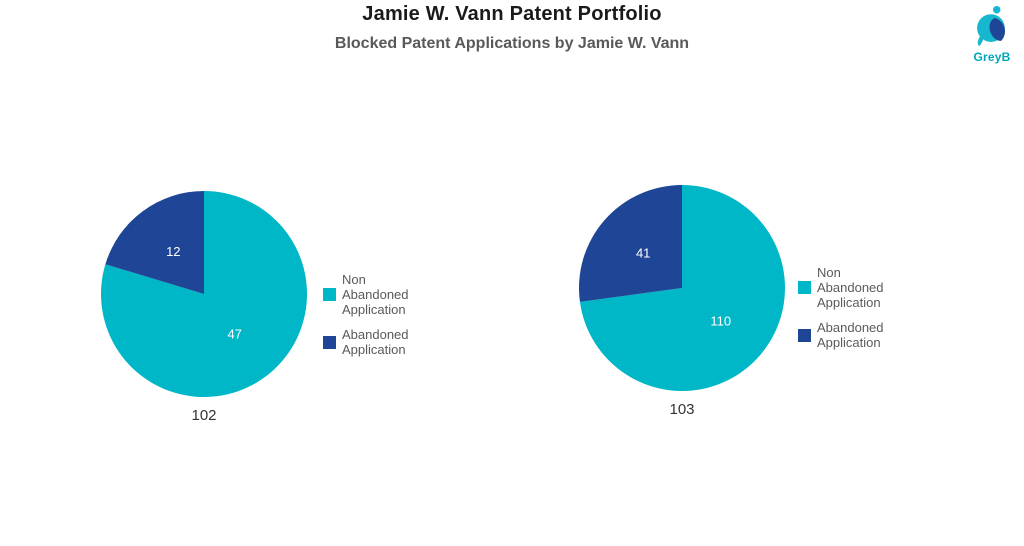 This screenshot has width=1024, height=546. I want to click on pie-chart-102: 47 12, so click(204, 294).